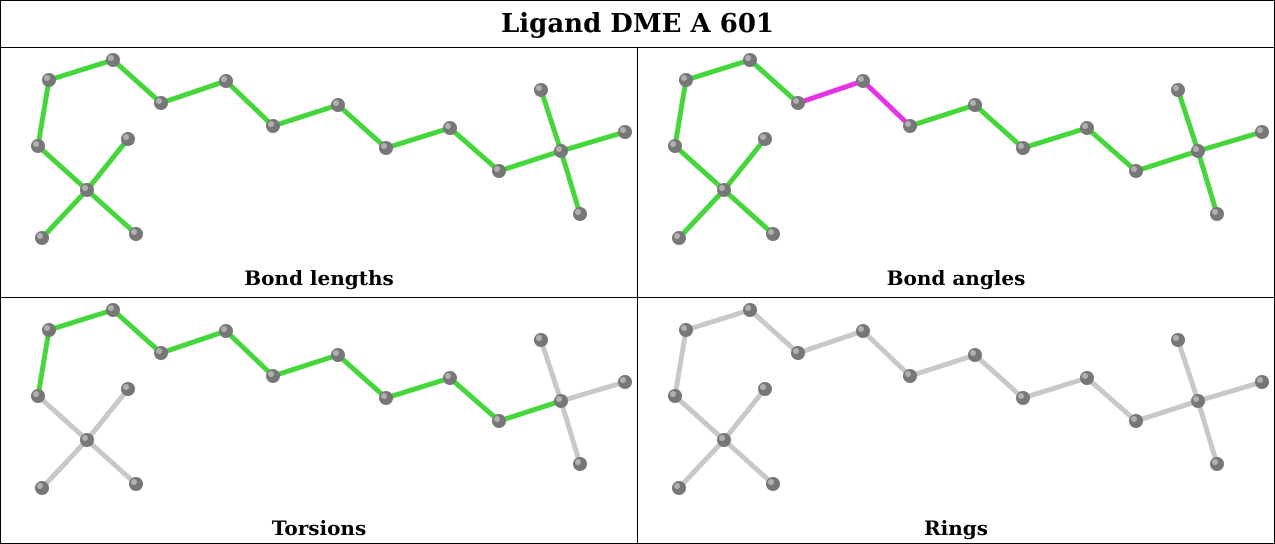 This screenshot has width=1275, height=544. Describe the element at coordinates (319, 278) in the screenshot. I see `caption-bond-lengths: Bond lengths` at that location.